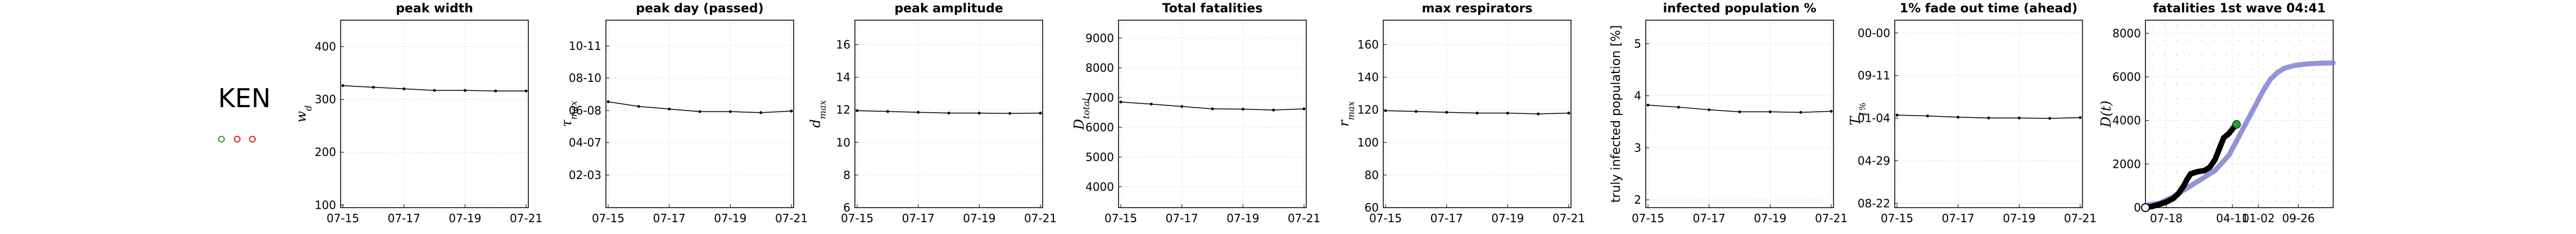  What do you see at coordinates (1637, 147) in the screenshot?
I see `y-tick-label: 3` at bounding box center [1637, 147].